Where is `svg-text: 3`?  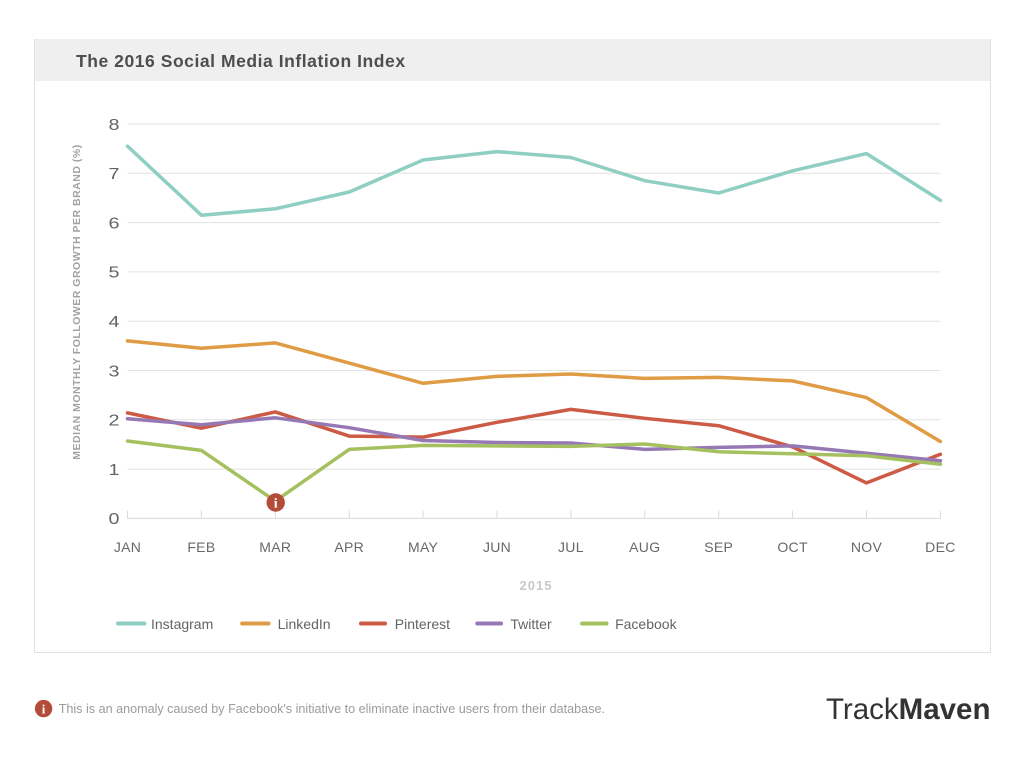
svg-text: 3 is located at coordinates (114, 371).